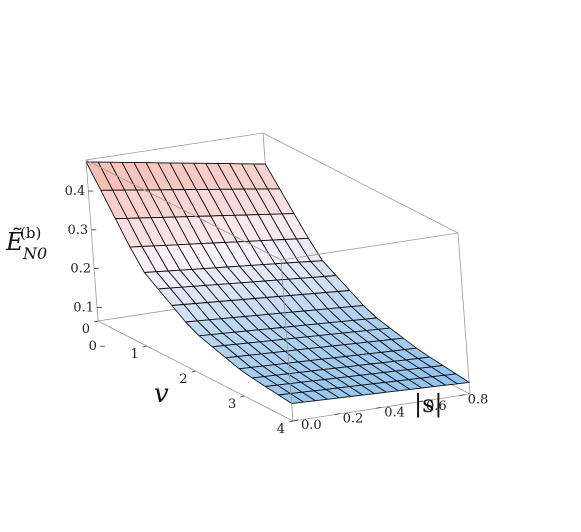 This screenshot has height=532, width=581. I want to click on y-tick-label: 0.8, so click(478, 400).